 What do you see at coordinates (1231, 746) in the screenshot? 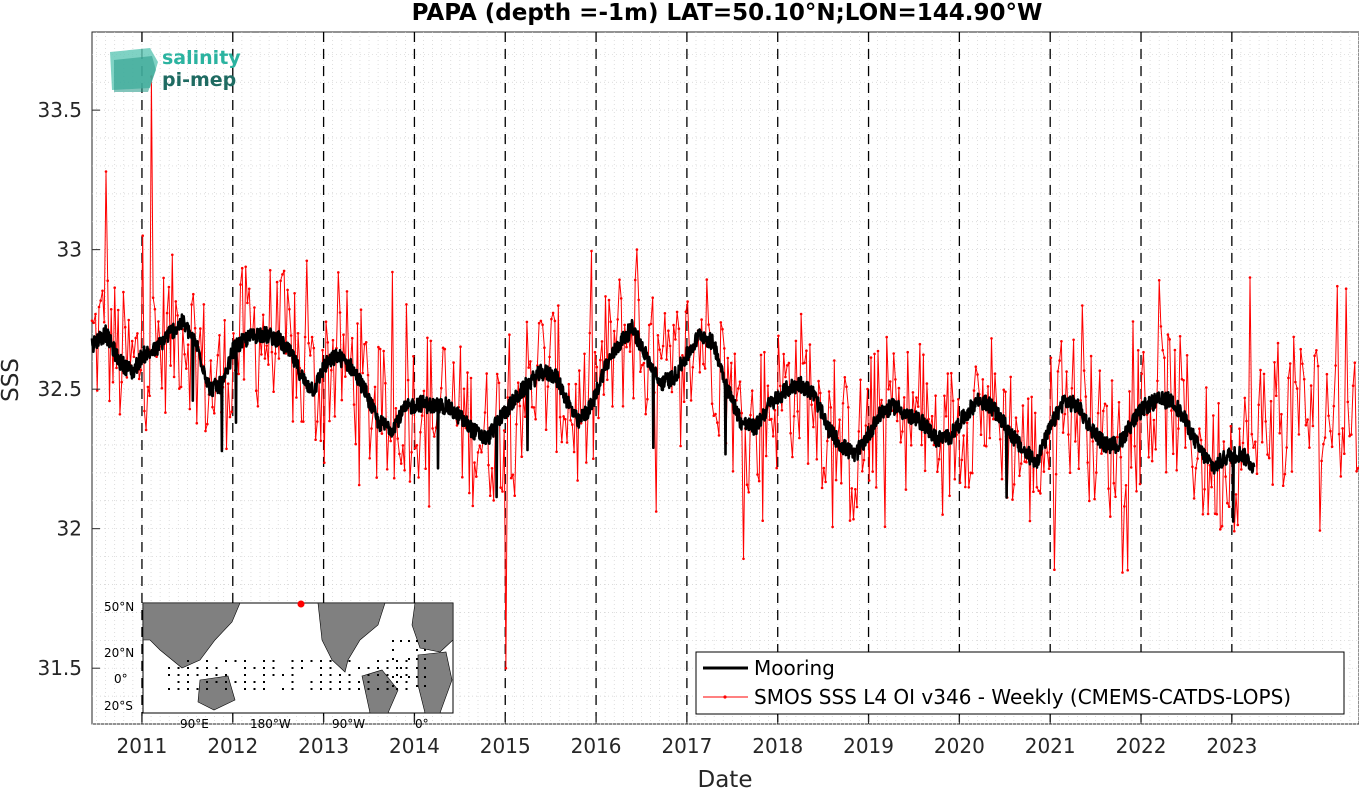
I see `x-tick-label: 2023` at bounding box center [1231, 746].